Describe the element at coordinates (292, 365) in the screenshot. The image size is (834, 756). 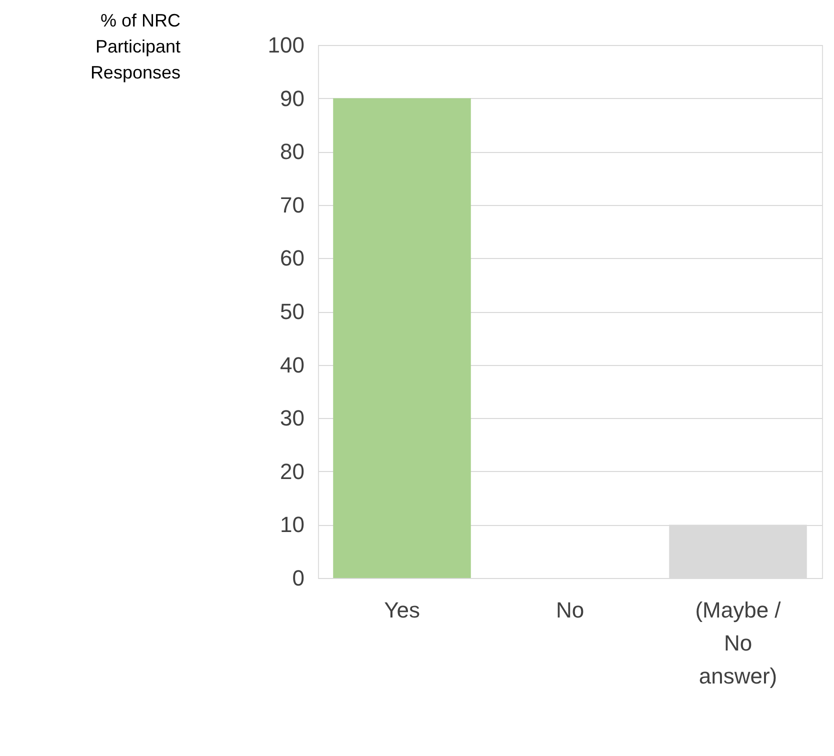
I see `y-tick-label: 40` at that location.